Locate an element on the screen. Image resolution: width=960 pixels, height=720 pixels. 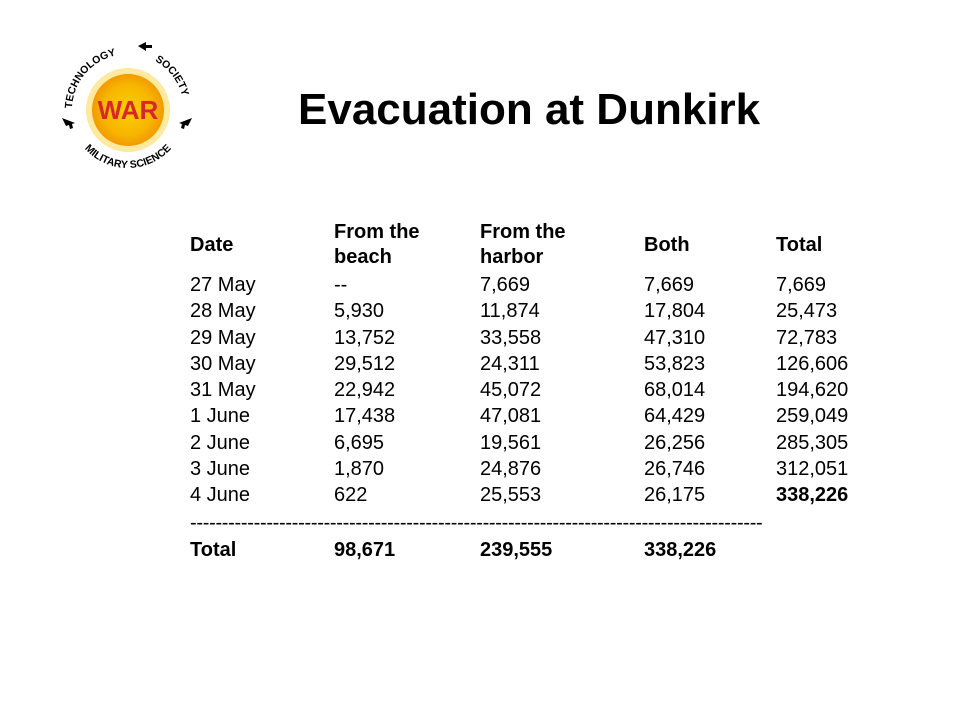
table-cell: 285,305 is located at coordinates (812, 442).